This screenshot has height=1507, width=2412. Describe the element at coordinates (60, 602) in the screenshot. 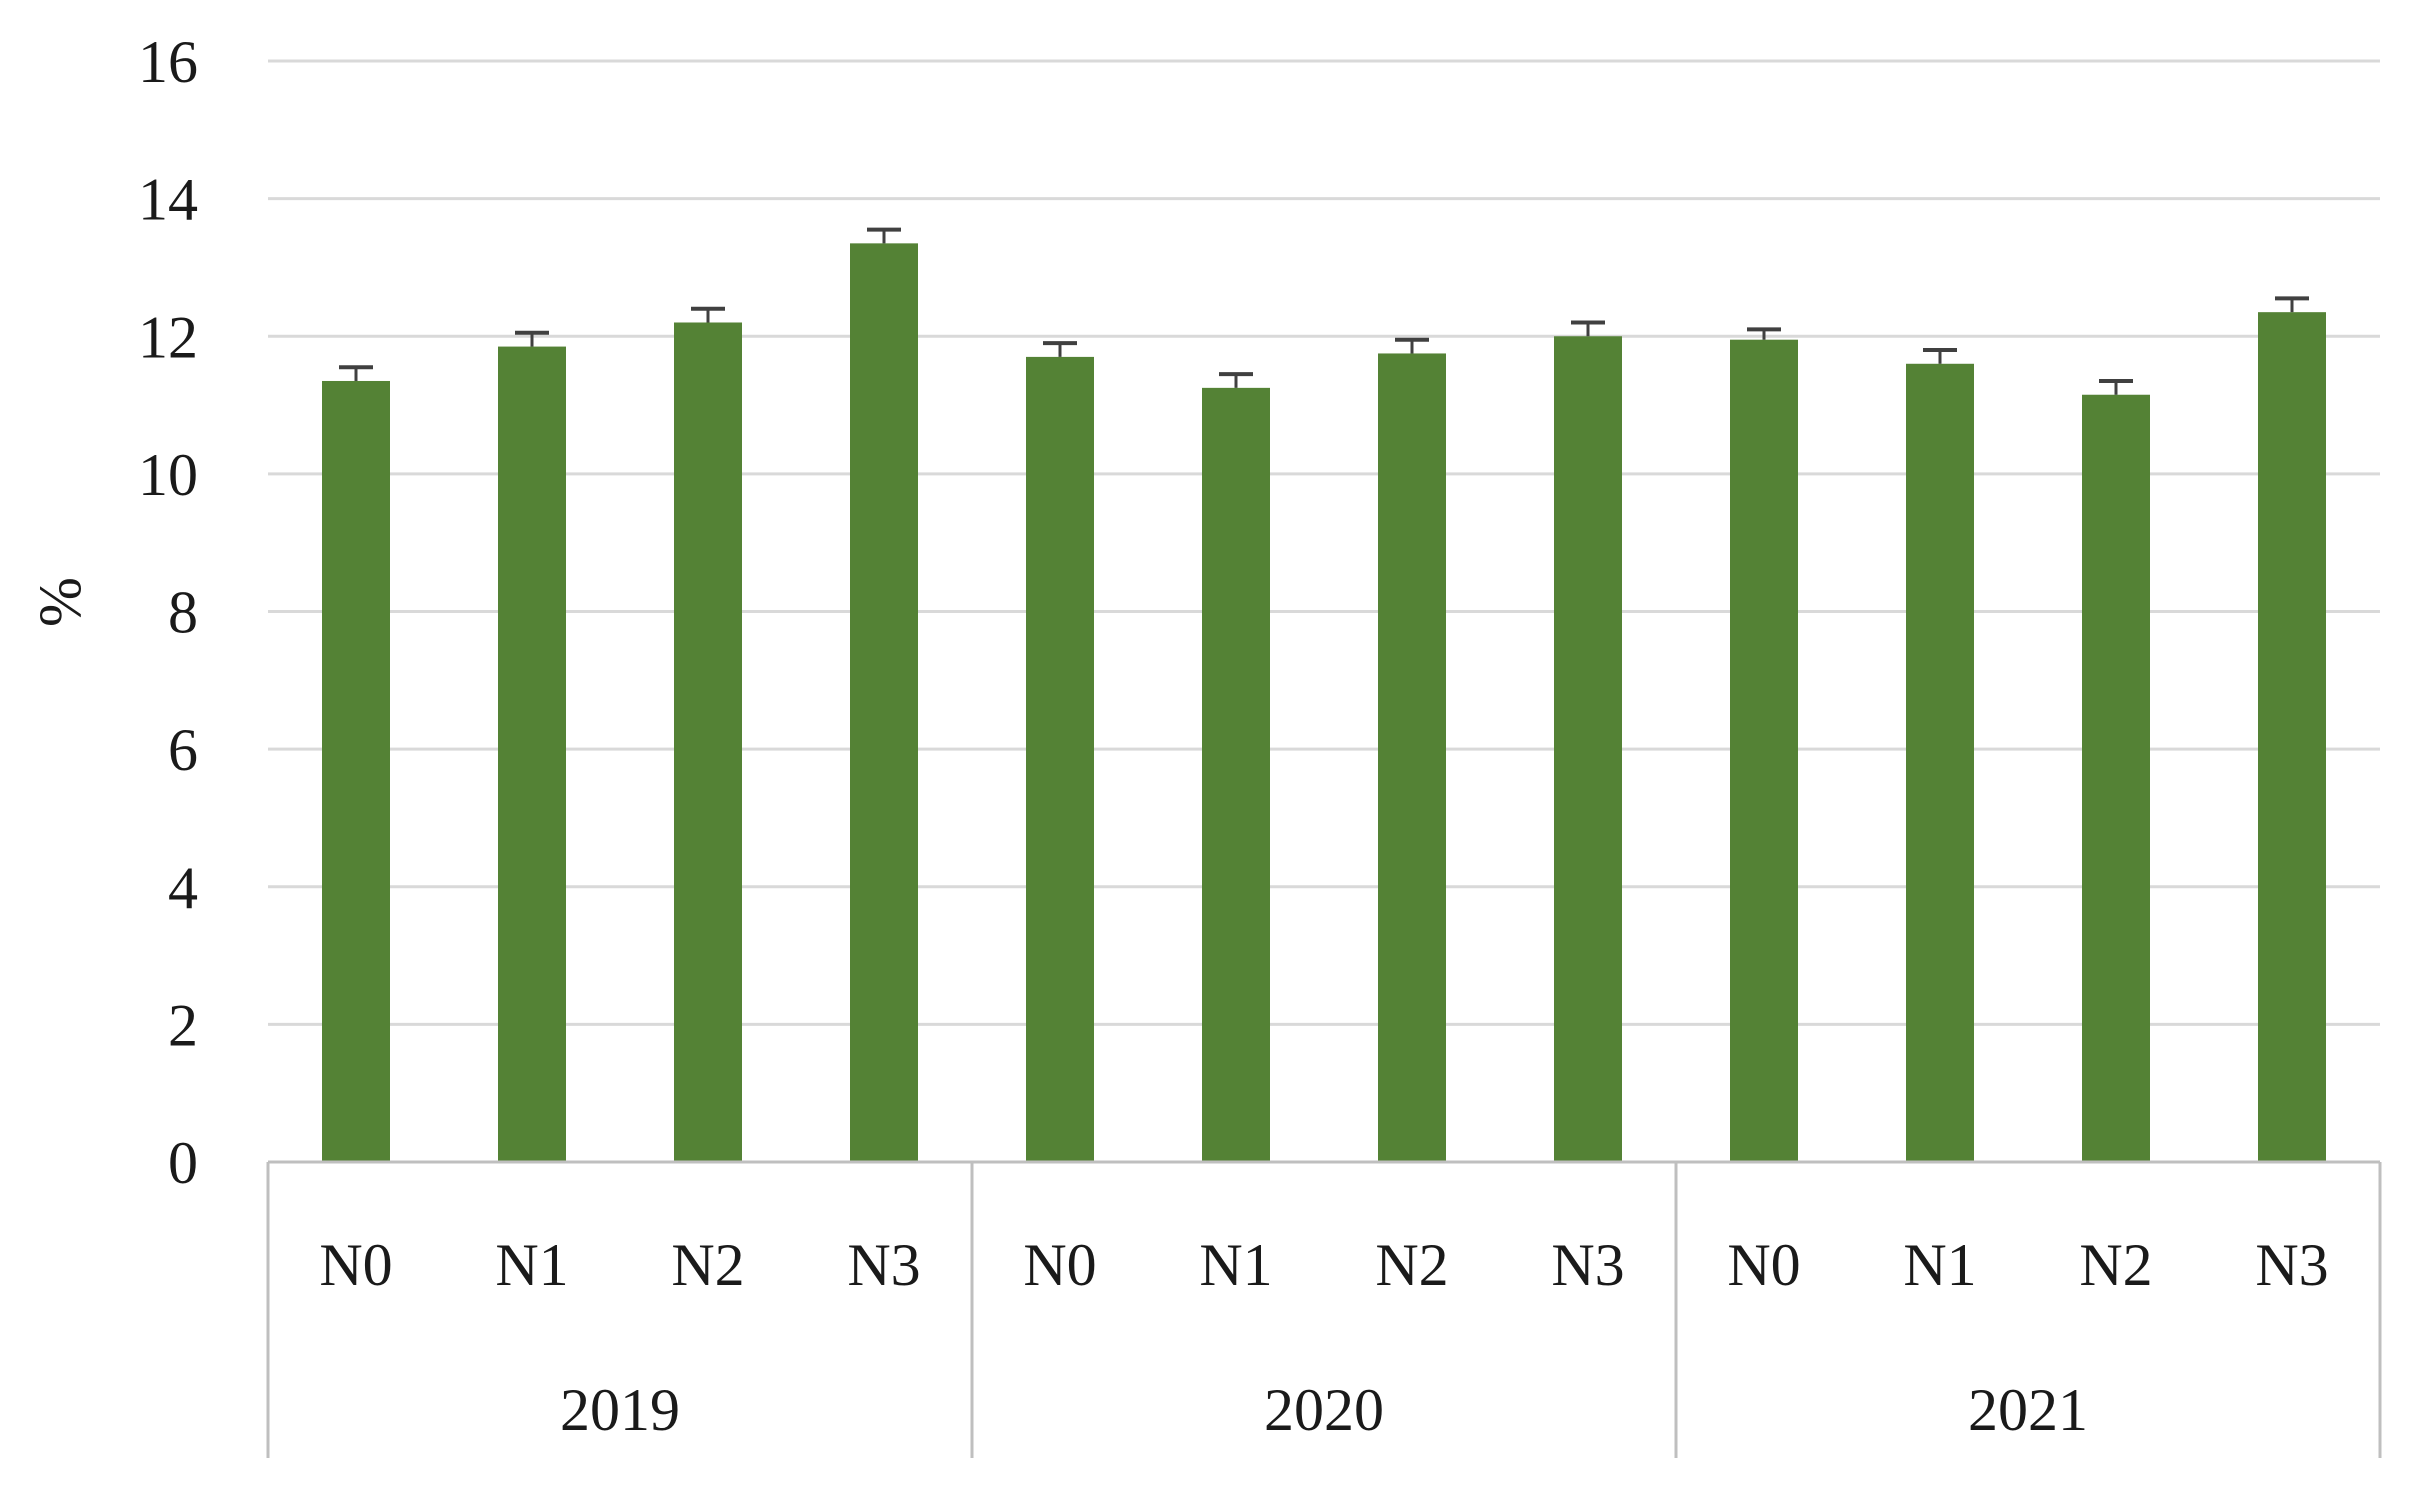

I see `y-axis-label: %` at that location.